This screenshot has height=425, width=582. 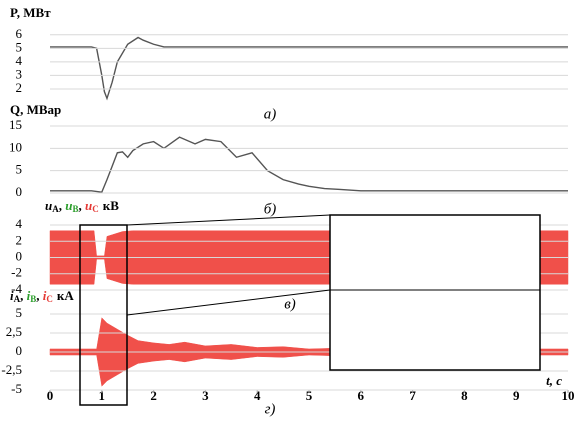 I want to click on y-axis-label: Q, МВар, so click(x=35, y=109).